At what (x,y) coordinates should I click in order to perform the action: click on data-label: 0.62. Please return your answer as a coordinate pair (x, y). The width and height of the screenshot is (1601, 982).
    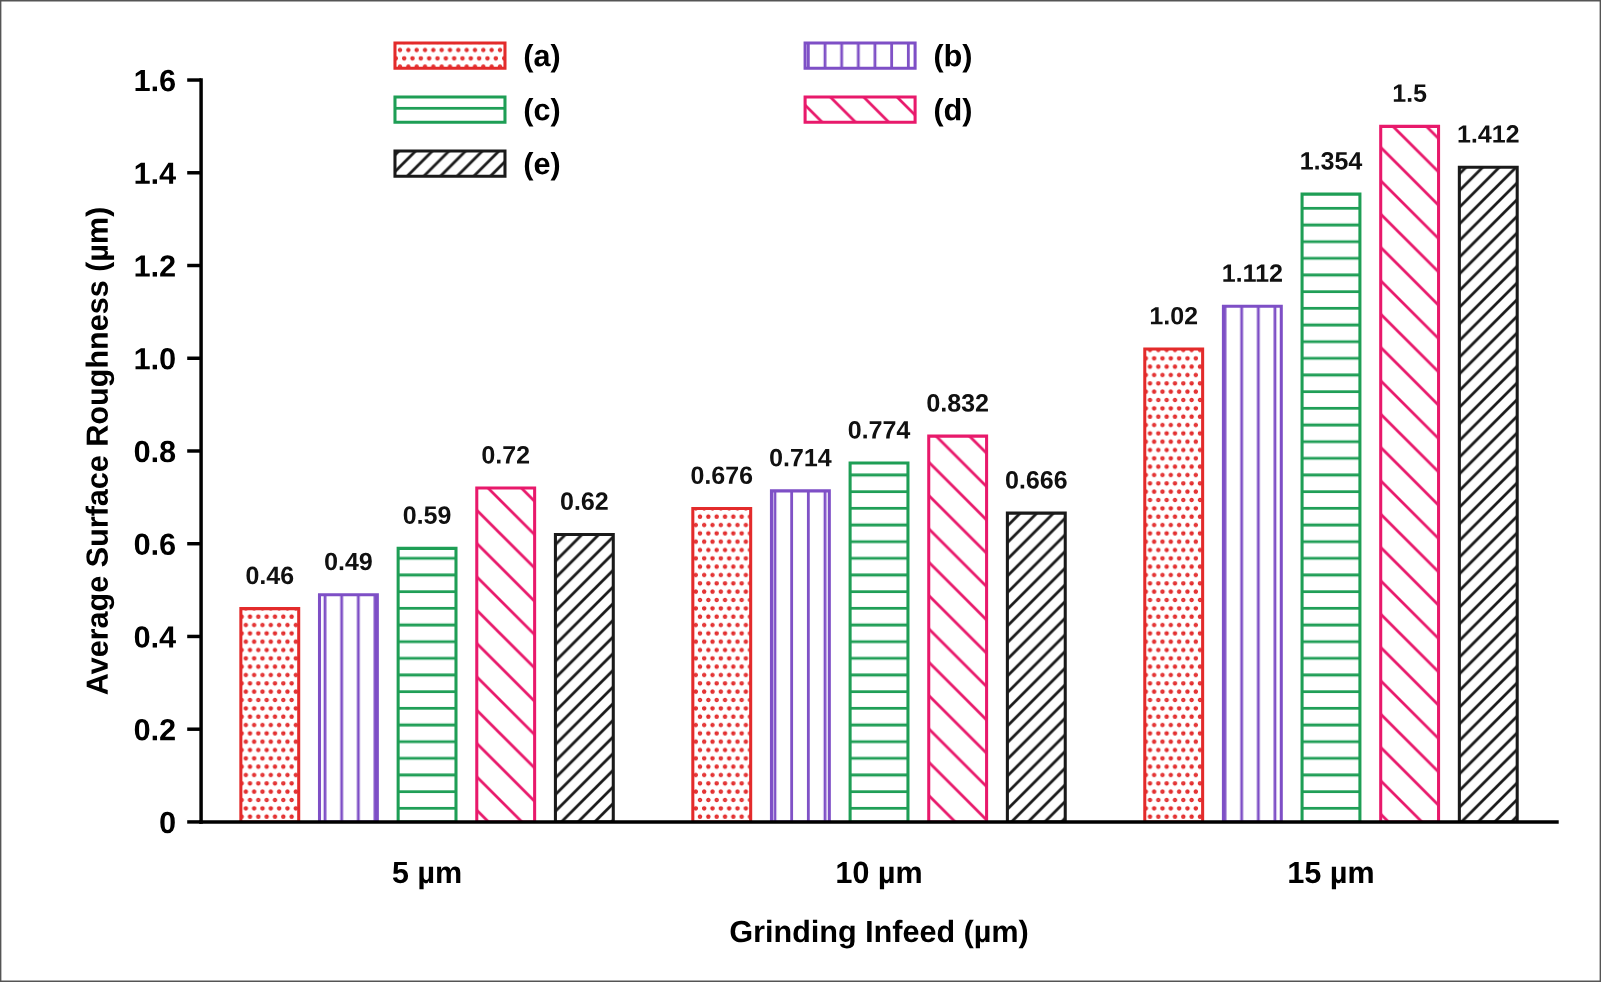
    Looking at the image, I should click on (584, 501).